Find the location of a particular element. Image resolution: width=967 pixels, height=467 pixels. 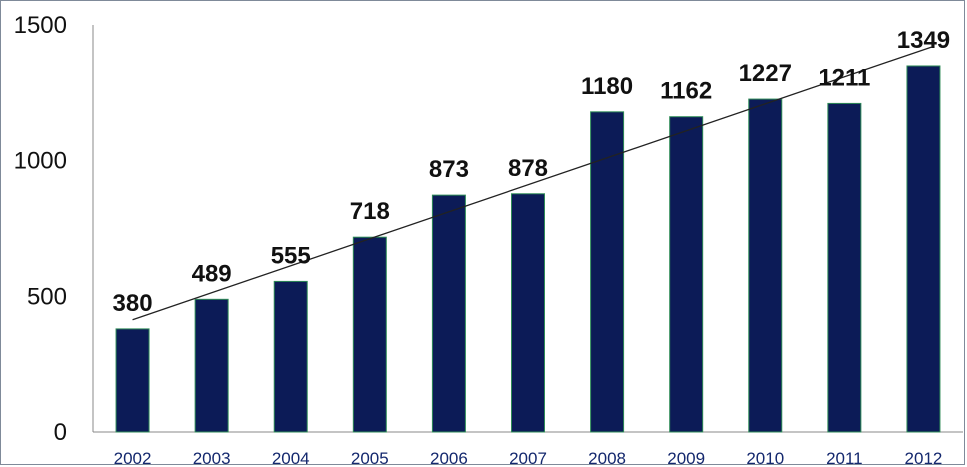

data-label: 489 is located at coordinates (212, 273).